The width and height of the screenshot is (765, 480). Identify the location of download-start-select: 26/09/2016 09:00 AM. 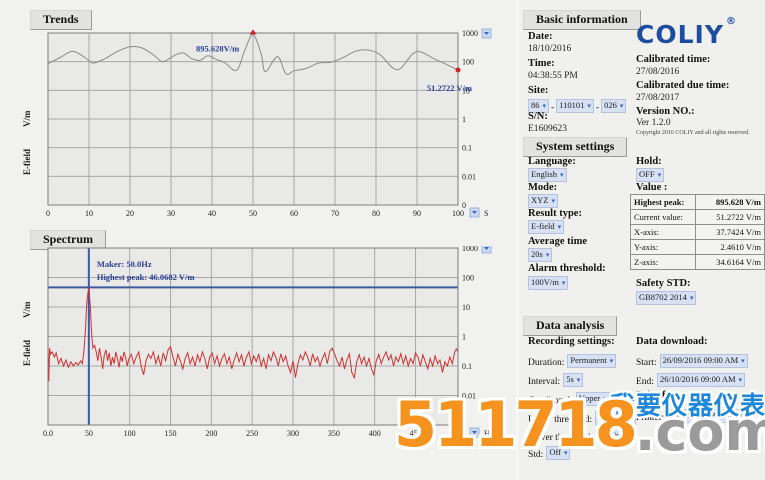
(703, 361).